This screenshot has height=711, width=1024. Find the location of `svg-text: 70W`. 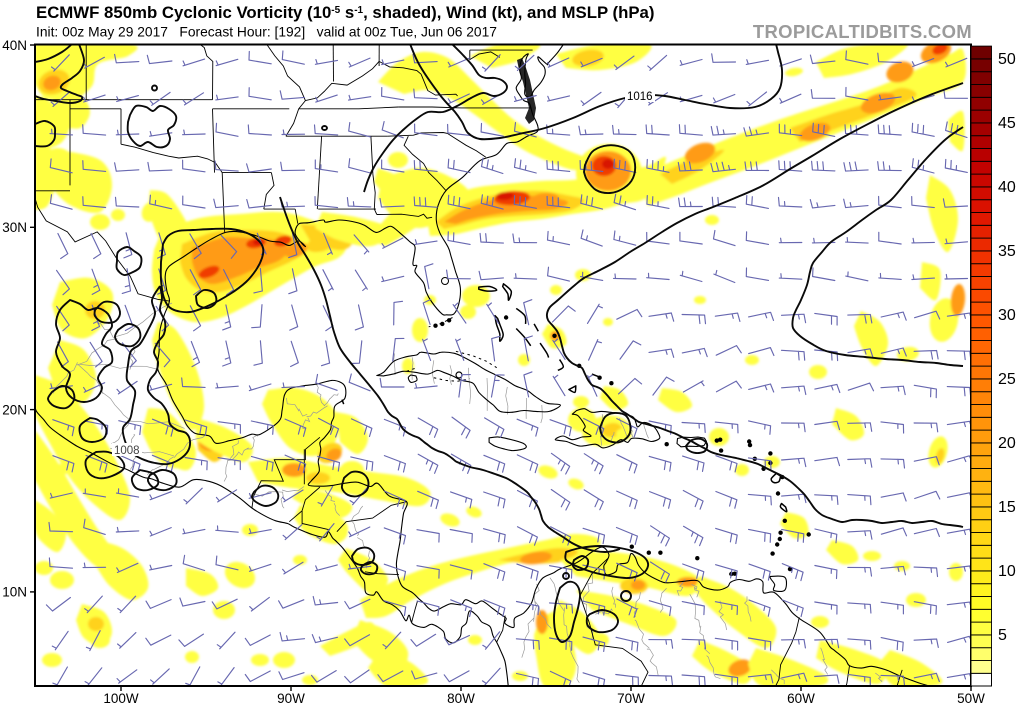

svg-text: 70W is located at coordinates (631, 698).